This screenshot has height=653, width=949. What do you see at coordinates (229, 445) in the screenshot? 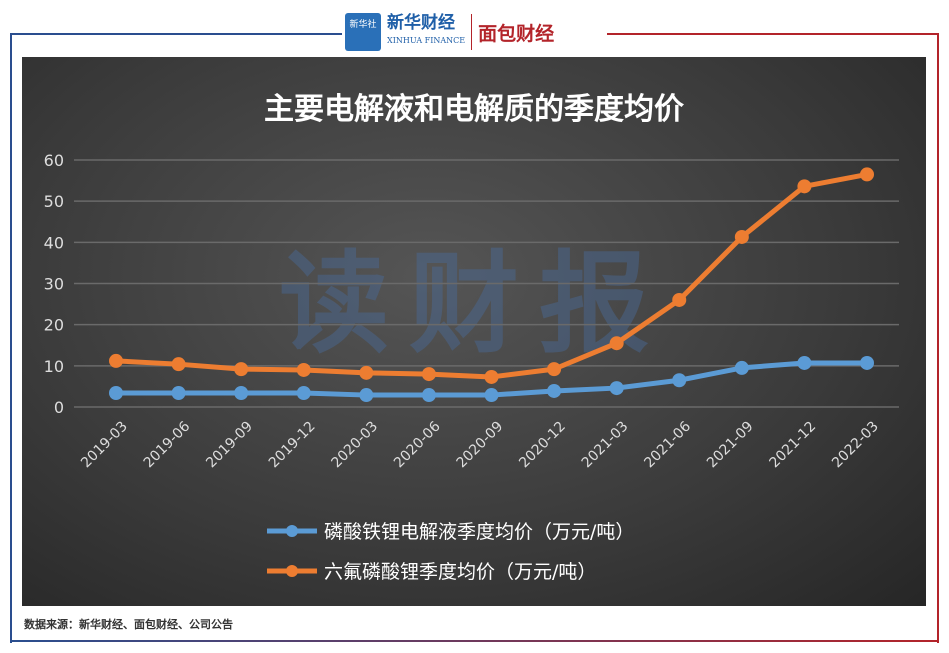
I see `x-tick-label: 2019-09` at bounding box center [229, 445].